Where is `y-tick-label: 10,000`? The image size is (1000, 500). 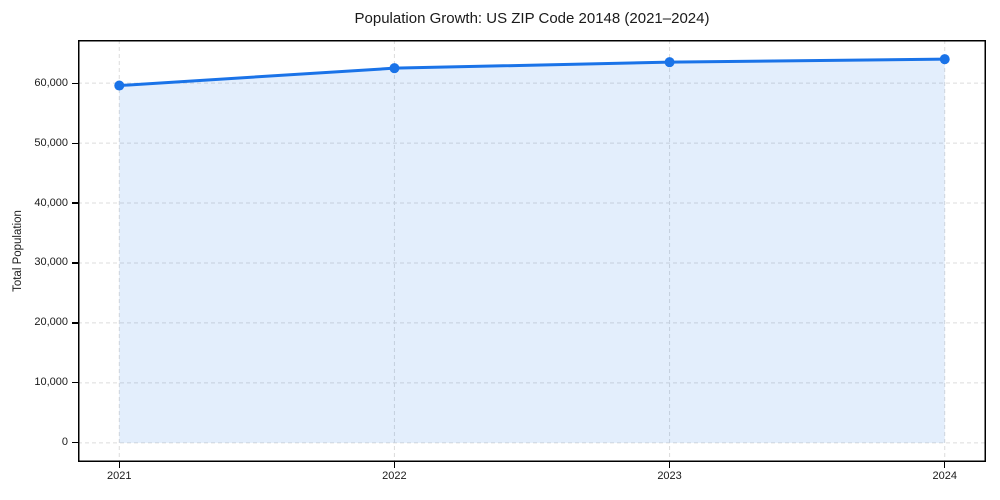
y-tick-label: 10,000 is located at coordinates (51, 382).